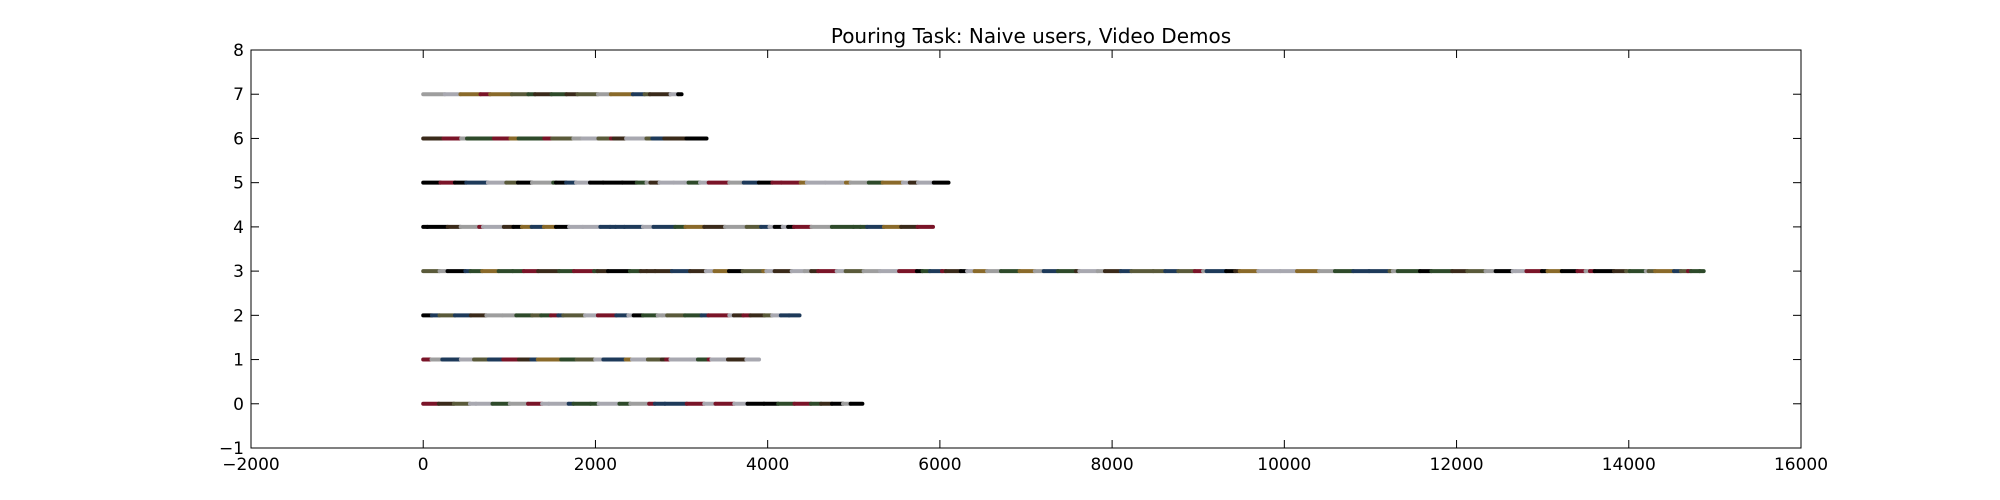 This screenshot has width=2000, height=500. What do you see at coordinates (231, 449) in the screenshot?
I see `y-tick-label: −1` at bounding box center [231, 449].